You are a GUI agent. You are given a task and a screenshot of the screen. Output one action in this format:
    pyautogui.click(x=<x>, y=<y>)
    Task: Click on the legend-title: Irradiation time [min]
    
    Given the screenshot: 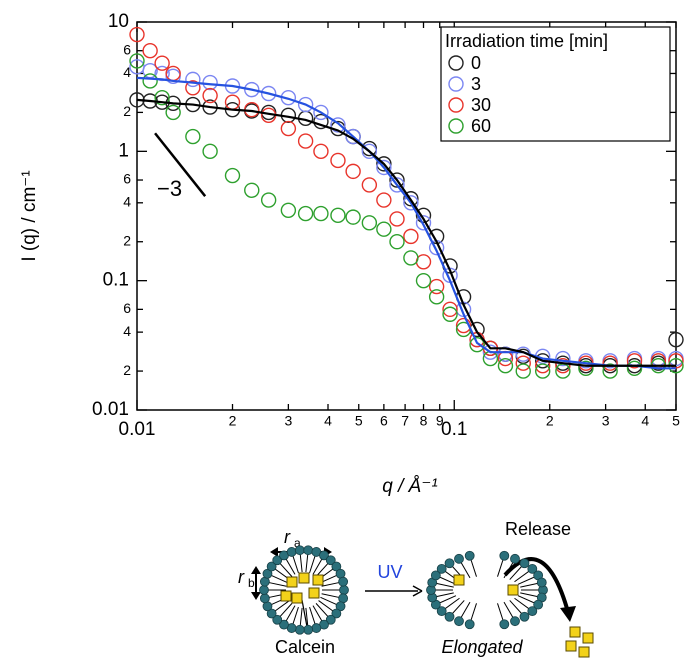 What is the action you would take?
    pyautogui.click(x=526, y=41)
    